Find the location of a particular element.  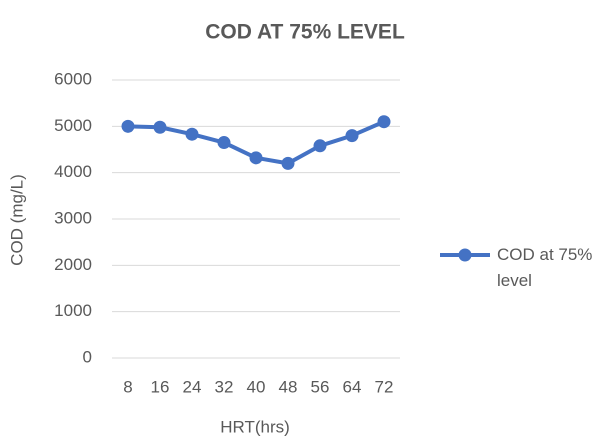

y-tick-label: 4000 is located at coordinates (73, 171).